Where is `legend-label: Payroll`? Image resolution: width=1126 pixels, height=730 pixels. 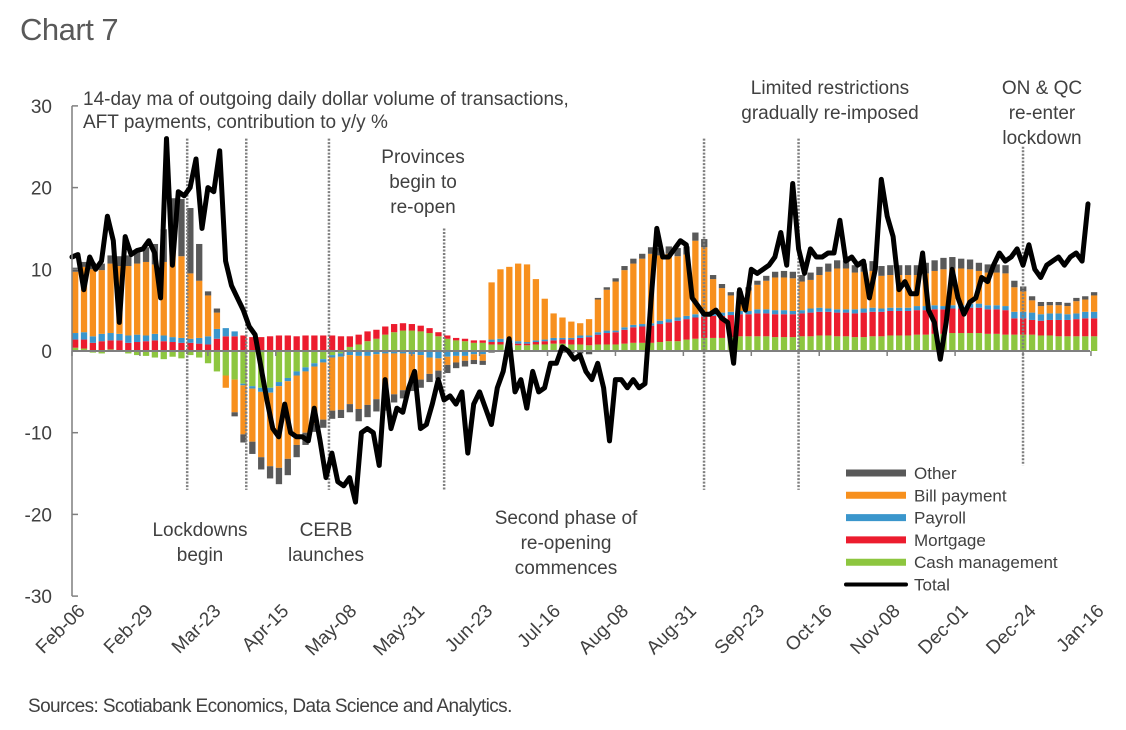
legend-label: Payroll is located at coordinates (940, 518).